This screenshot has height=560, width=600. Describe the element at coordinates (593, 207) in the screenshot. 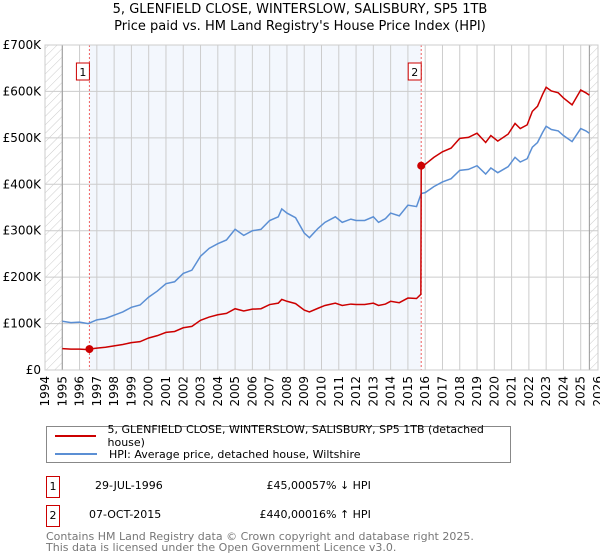

I see `hatched-no-data-right` at that location.